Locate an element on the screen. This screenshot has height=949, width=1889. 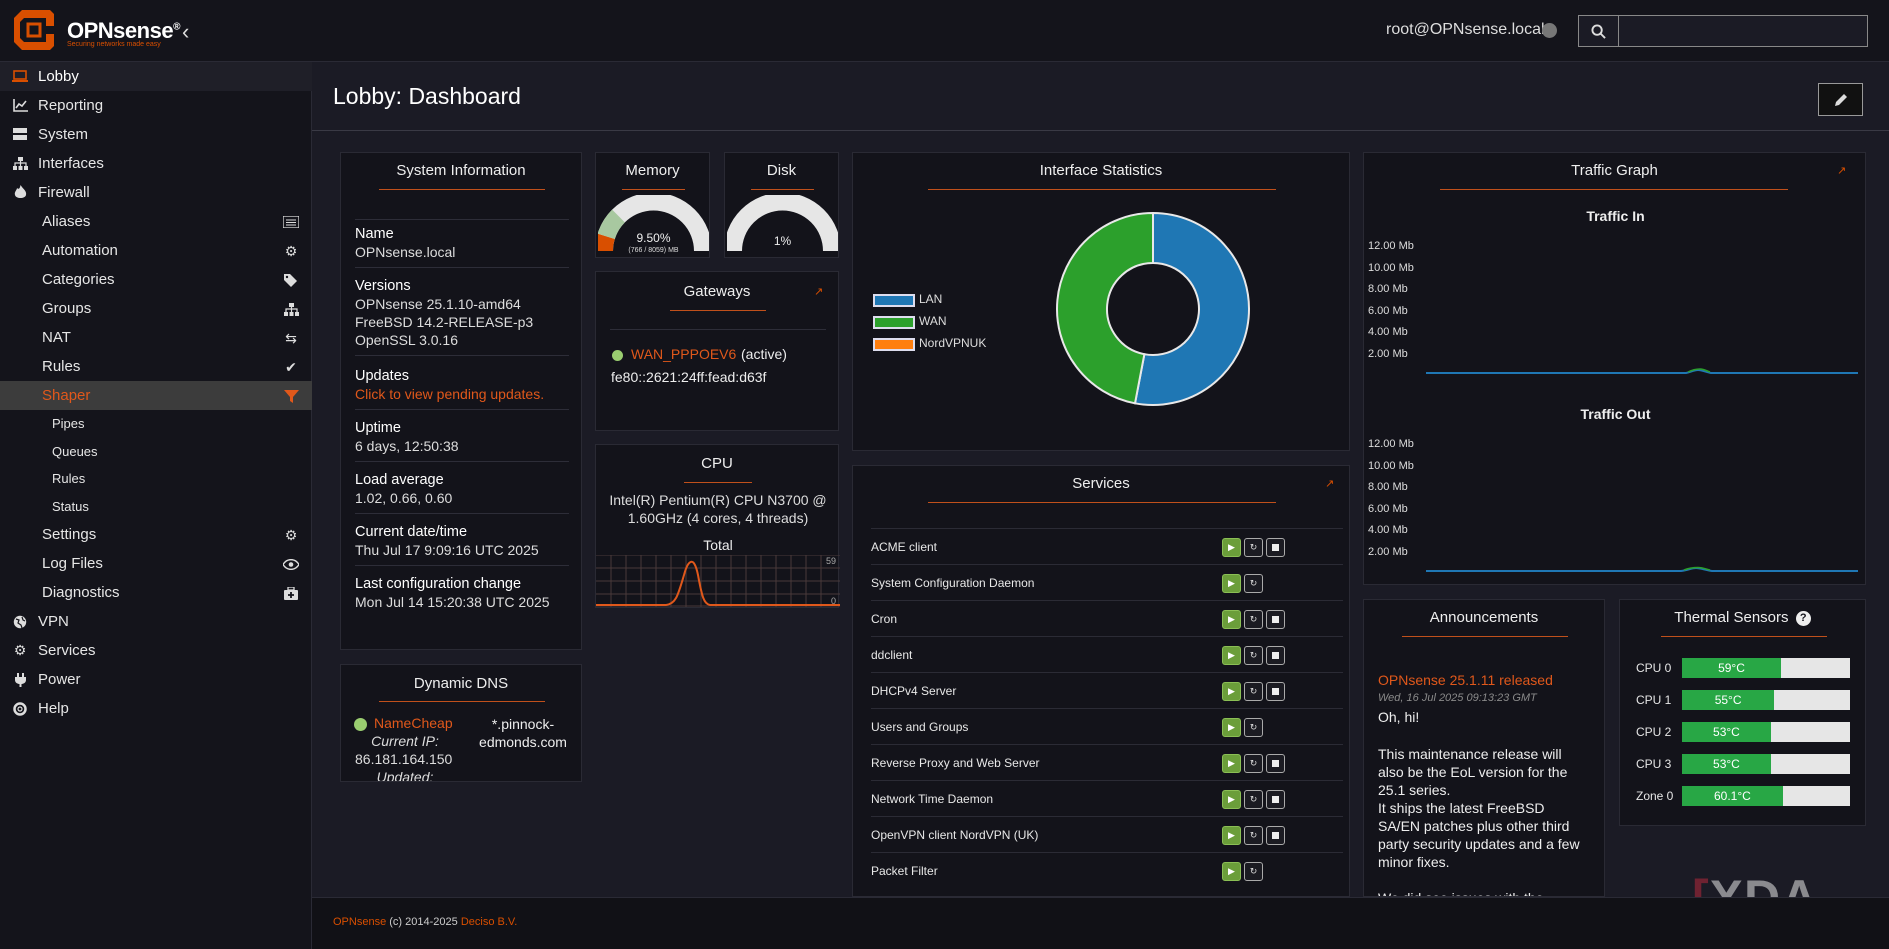
search-button is located at coordinates (1598, 31).